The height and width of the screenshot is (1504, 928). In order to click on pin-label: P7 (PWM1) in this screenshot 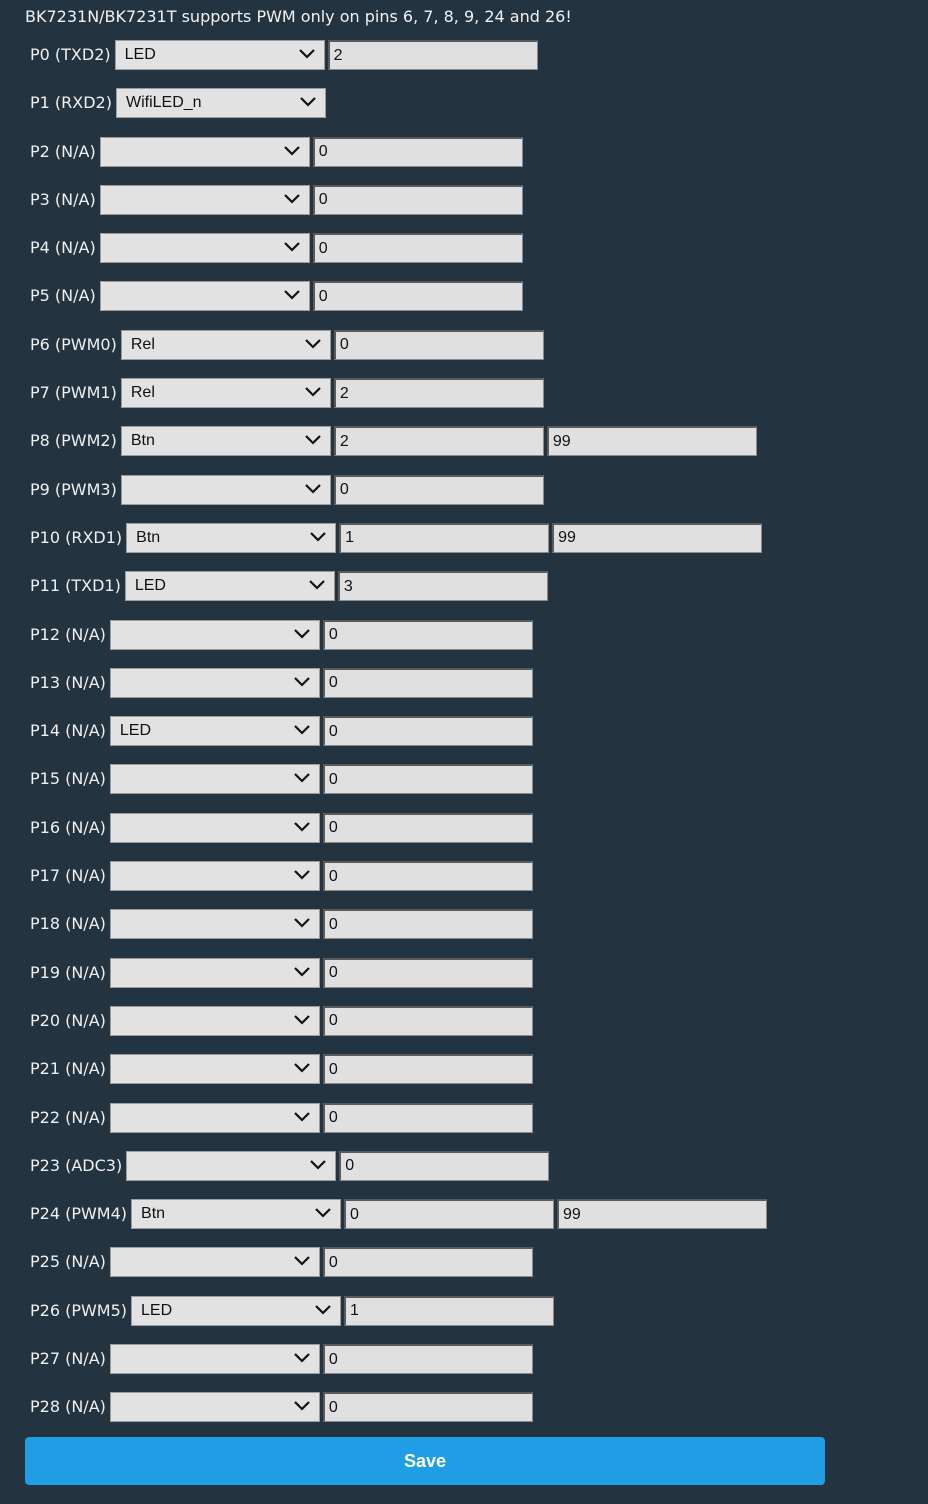, I will do `click(73, 393)`.